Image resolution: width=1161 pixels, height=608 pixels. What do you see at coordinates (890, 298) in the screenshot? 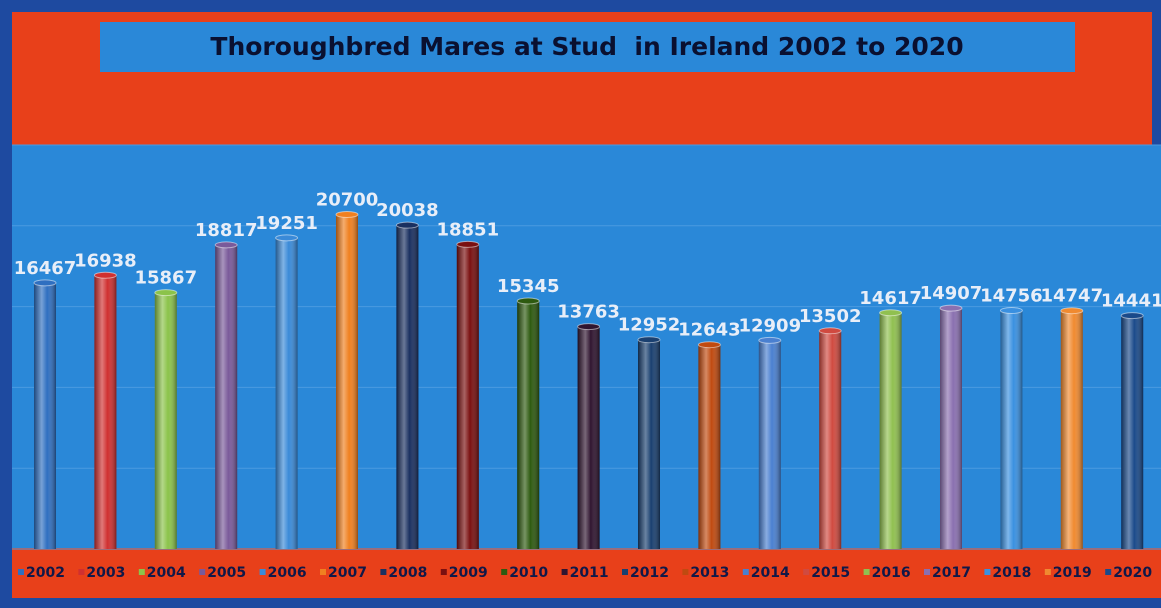
I see `data-label: 14617` at bounding box center [890, 298].